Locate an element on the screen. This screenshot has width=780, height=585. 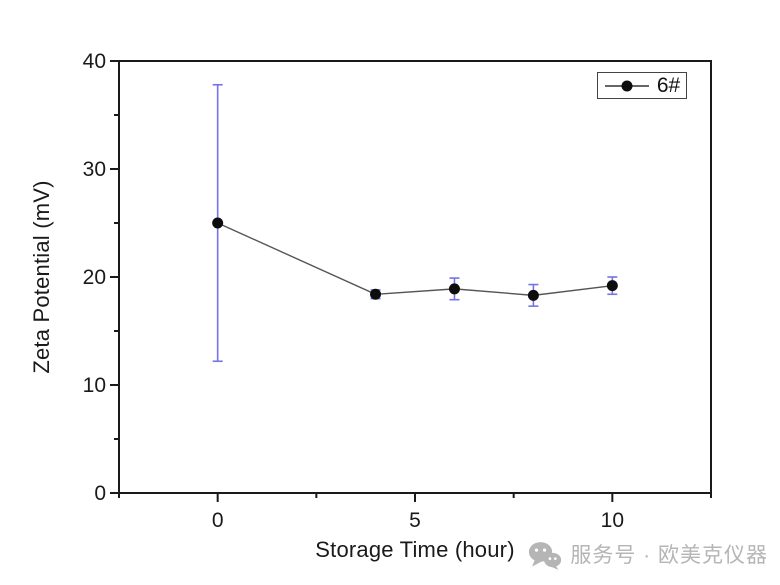
svg-text: 5 is located at coordinates (415, 520).